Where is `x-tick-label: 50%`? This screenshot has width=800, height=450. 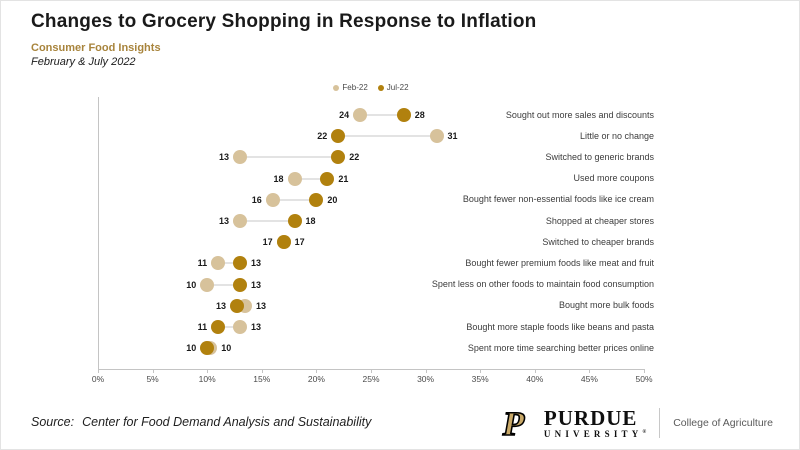 x-tick-label: 50% is located at coordinates (644, 379).